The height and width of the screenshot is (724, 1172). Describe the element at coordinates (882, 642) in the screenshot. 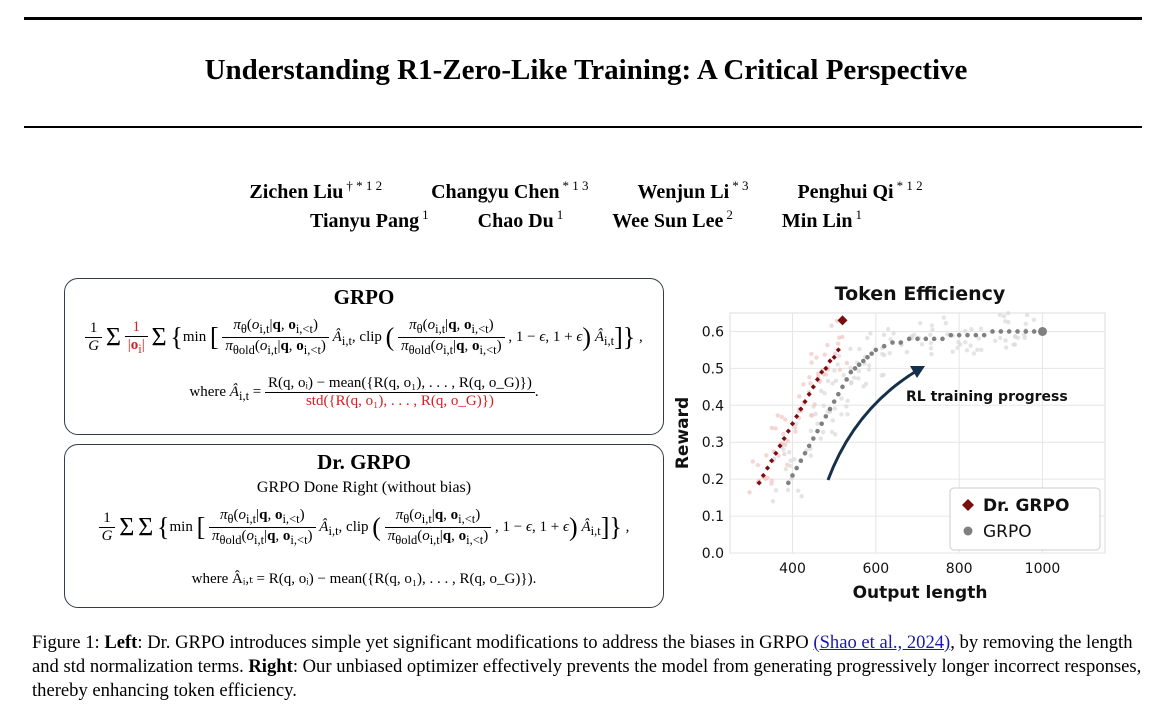

I see `citation-link: (Shao et al., 2024)` at that location.